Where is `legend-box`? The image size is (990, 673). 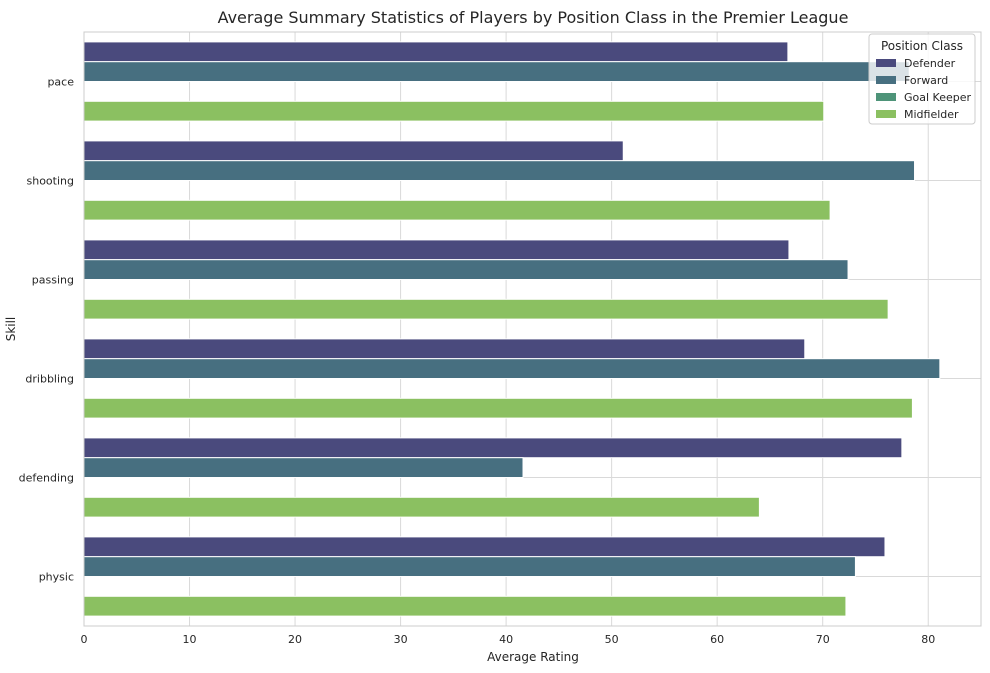 legend-box is located at coordinates (922, 79).